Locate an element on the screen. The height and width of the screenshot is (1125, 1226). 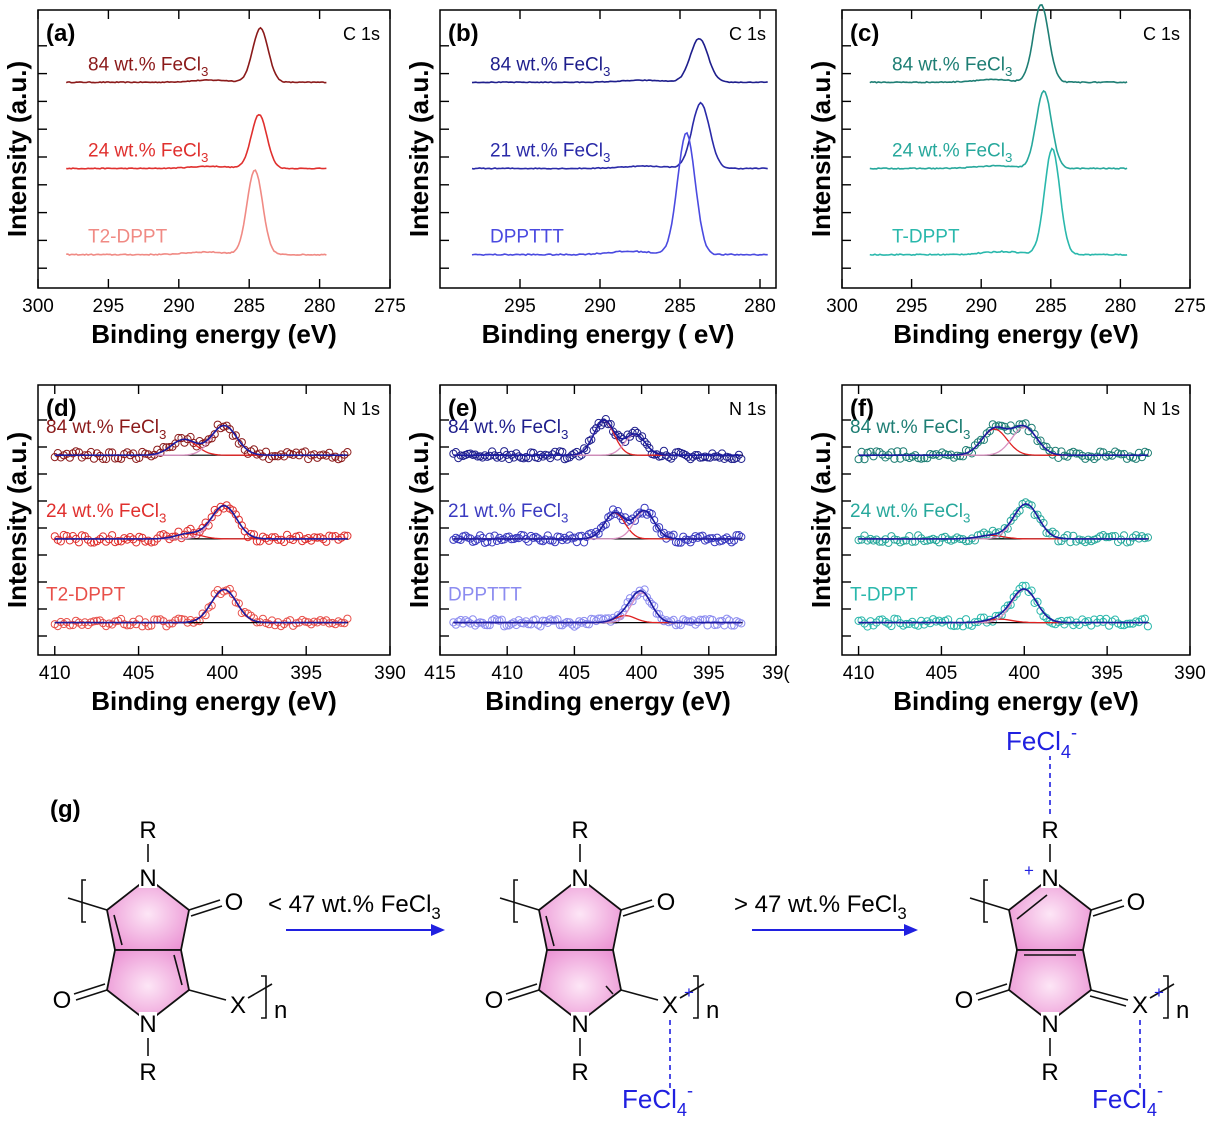
counter-ion-top-main: FeCl is located at coordinates (1033, 741).